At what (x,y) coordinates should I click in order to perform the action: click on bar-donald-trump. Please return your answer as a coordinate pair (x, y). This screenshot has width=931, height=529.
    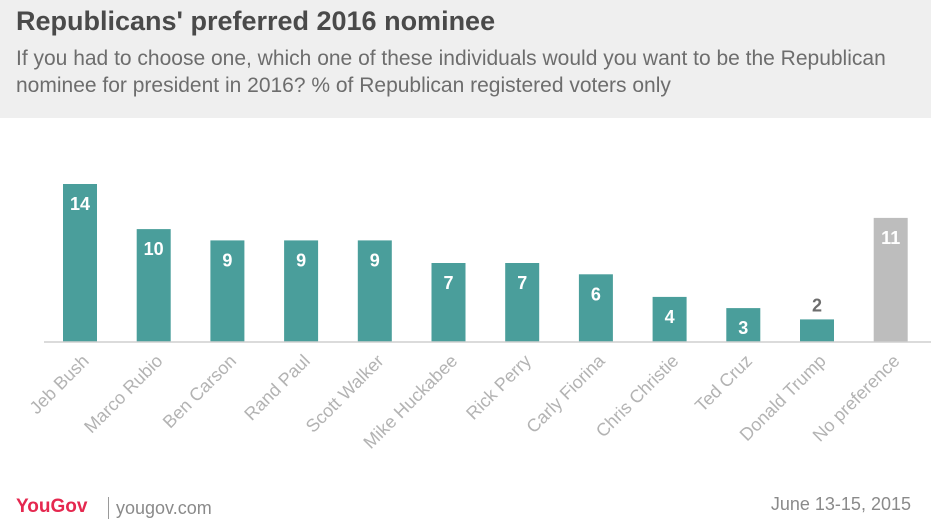
    Looking at the image, I should click on (817, 330).